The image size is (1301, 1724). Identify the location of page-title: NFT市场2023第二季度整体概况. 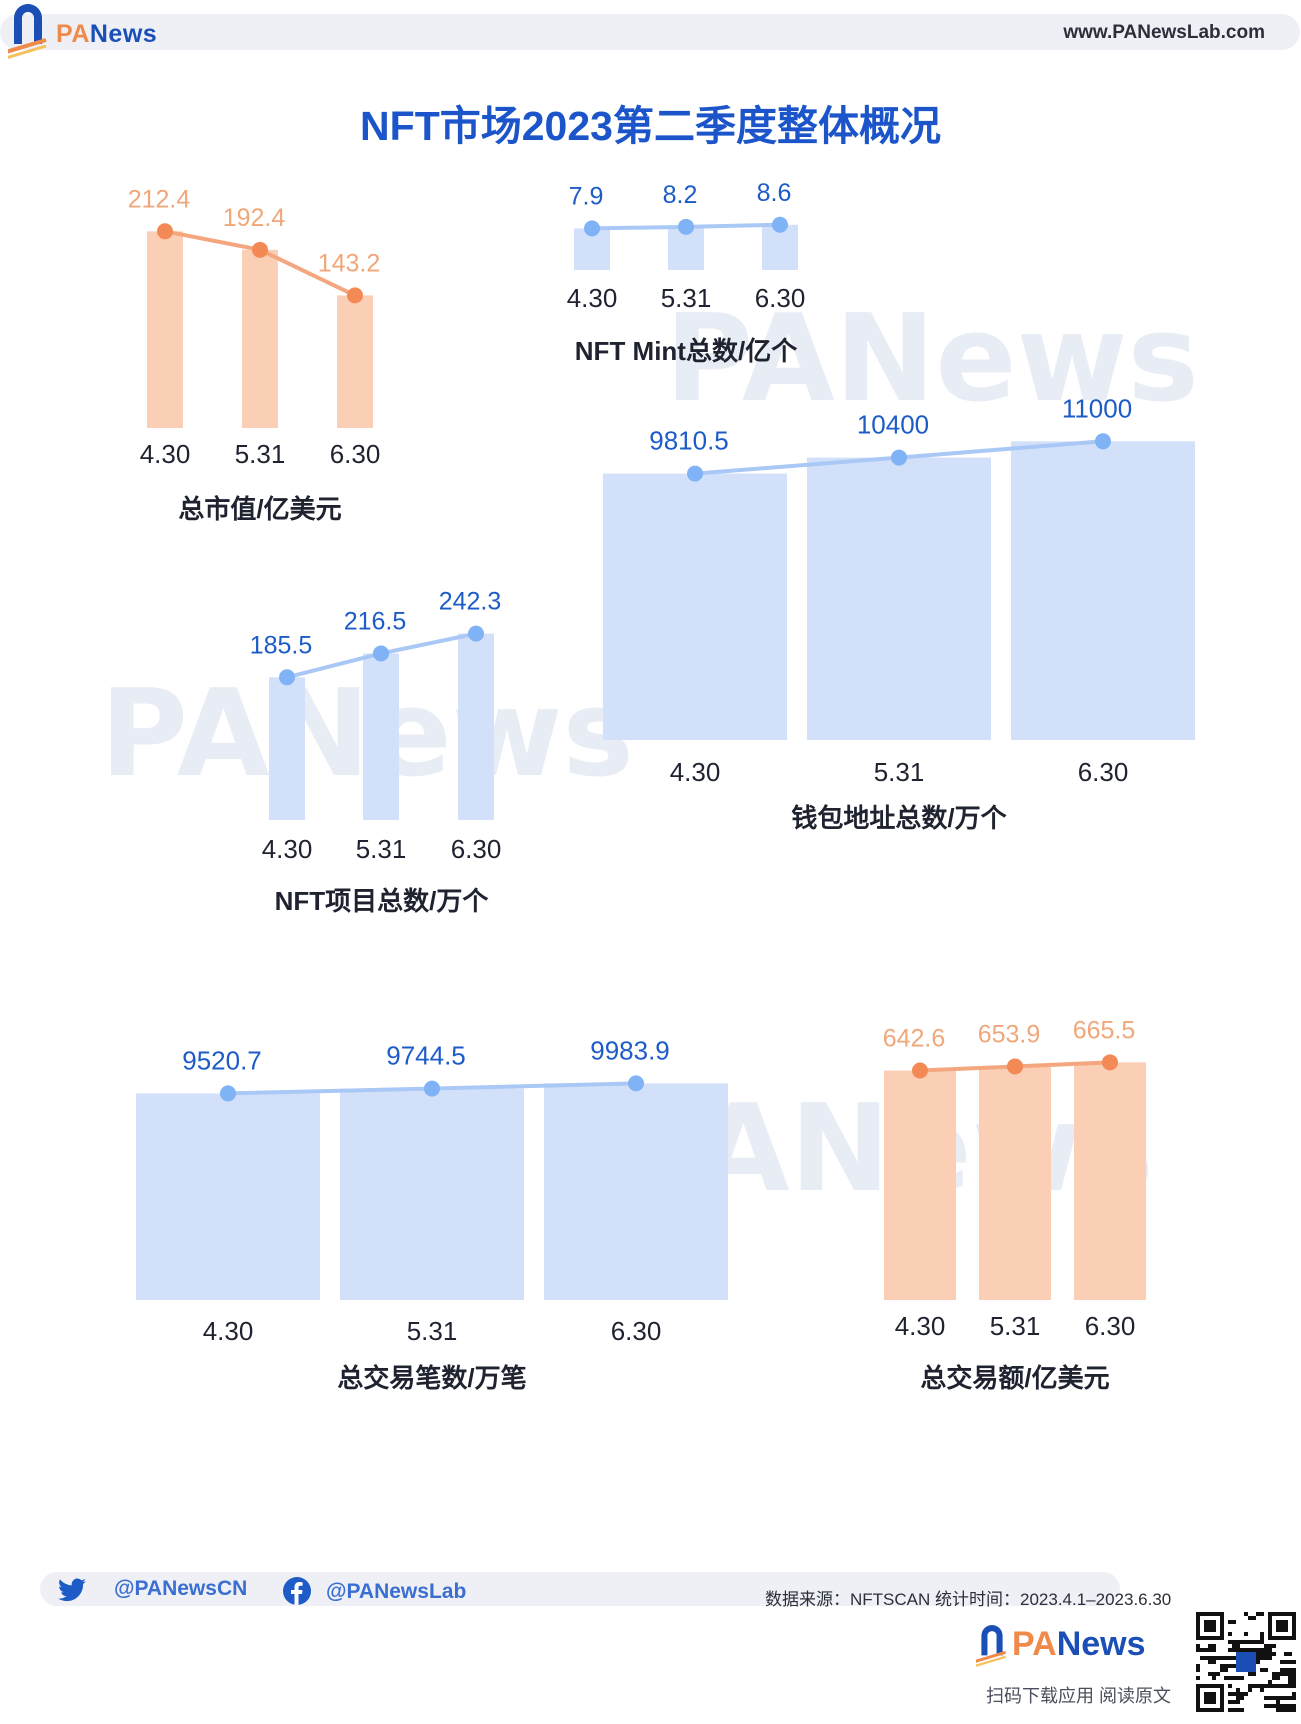
(650, 126).